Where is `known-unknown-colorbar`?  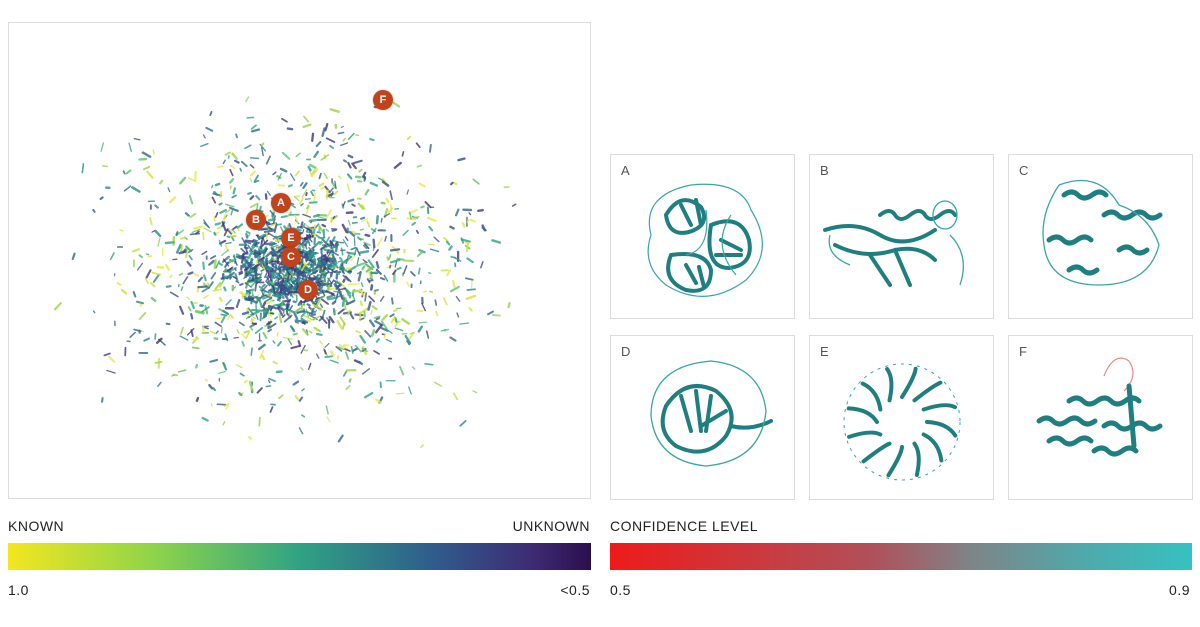
known-unknown-colorbar is located at coordinates (299, 556).